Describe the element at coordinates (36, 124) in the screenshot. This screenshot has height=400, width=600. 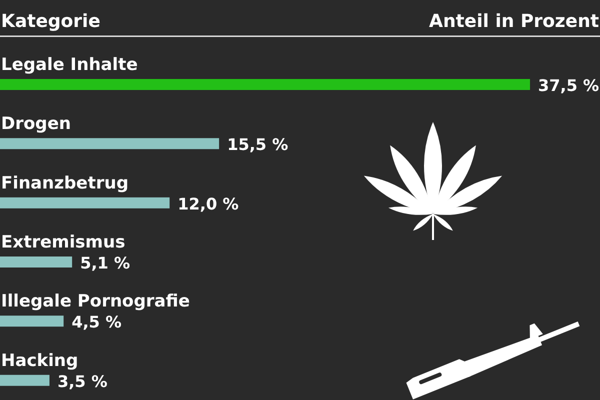
I see `y-tick-label: Drogen` at that location.